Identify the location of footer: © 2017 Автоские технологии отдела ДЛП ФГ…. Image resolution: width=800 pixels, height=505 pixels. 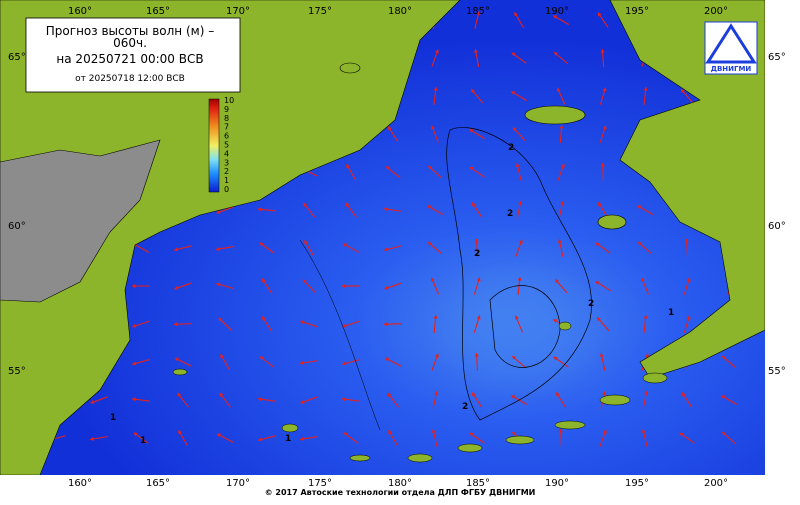
(400, 492).